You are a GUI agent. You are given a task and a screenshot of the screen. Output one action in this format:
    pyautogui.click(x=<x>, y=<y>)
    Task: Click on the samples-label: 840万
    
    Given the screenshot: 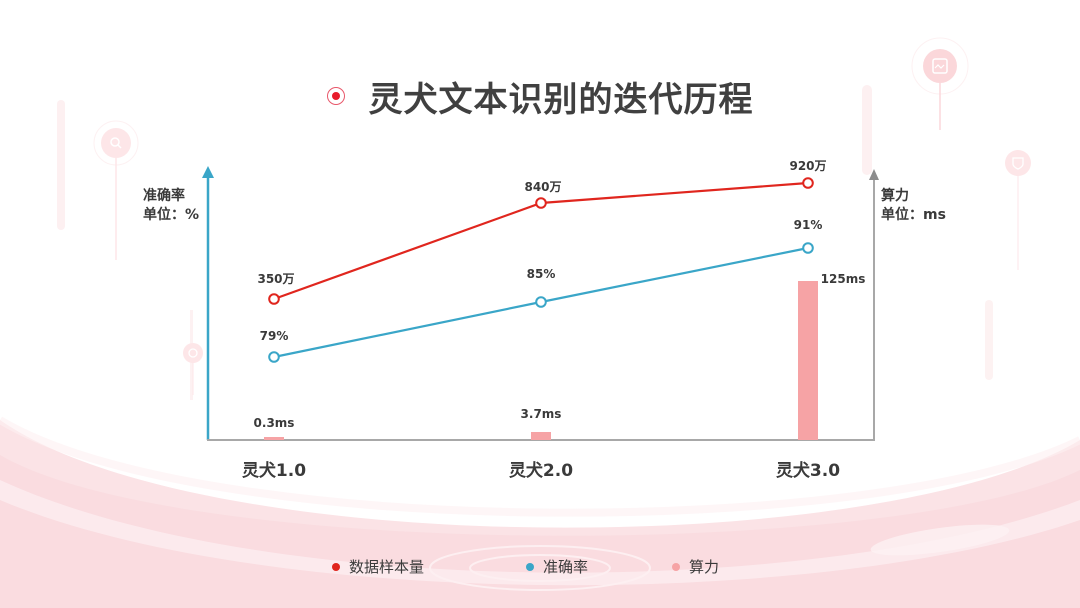 What is the action you would take?
    pyautogui.click(x=543, y=187)
    